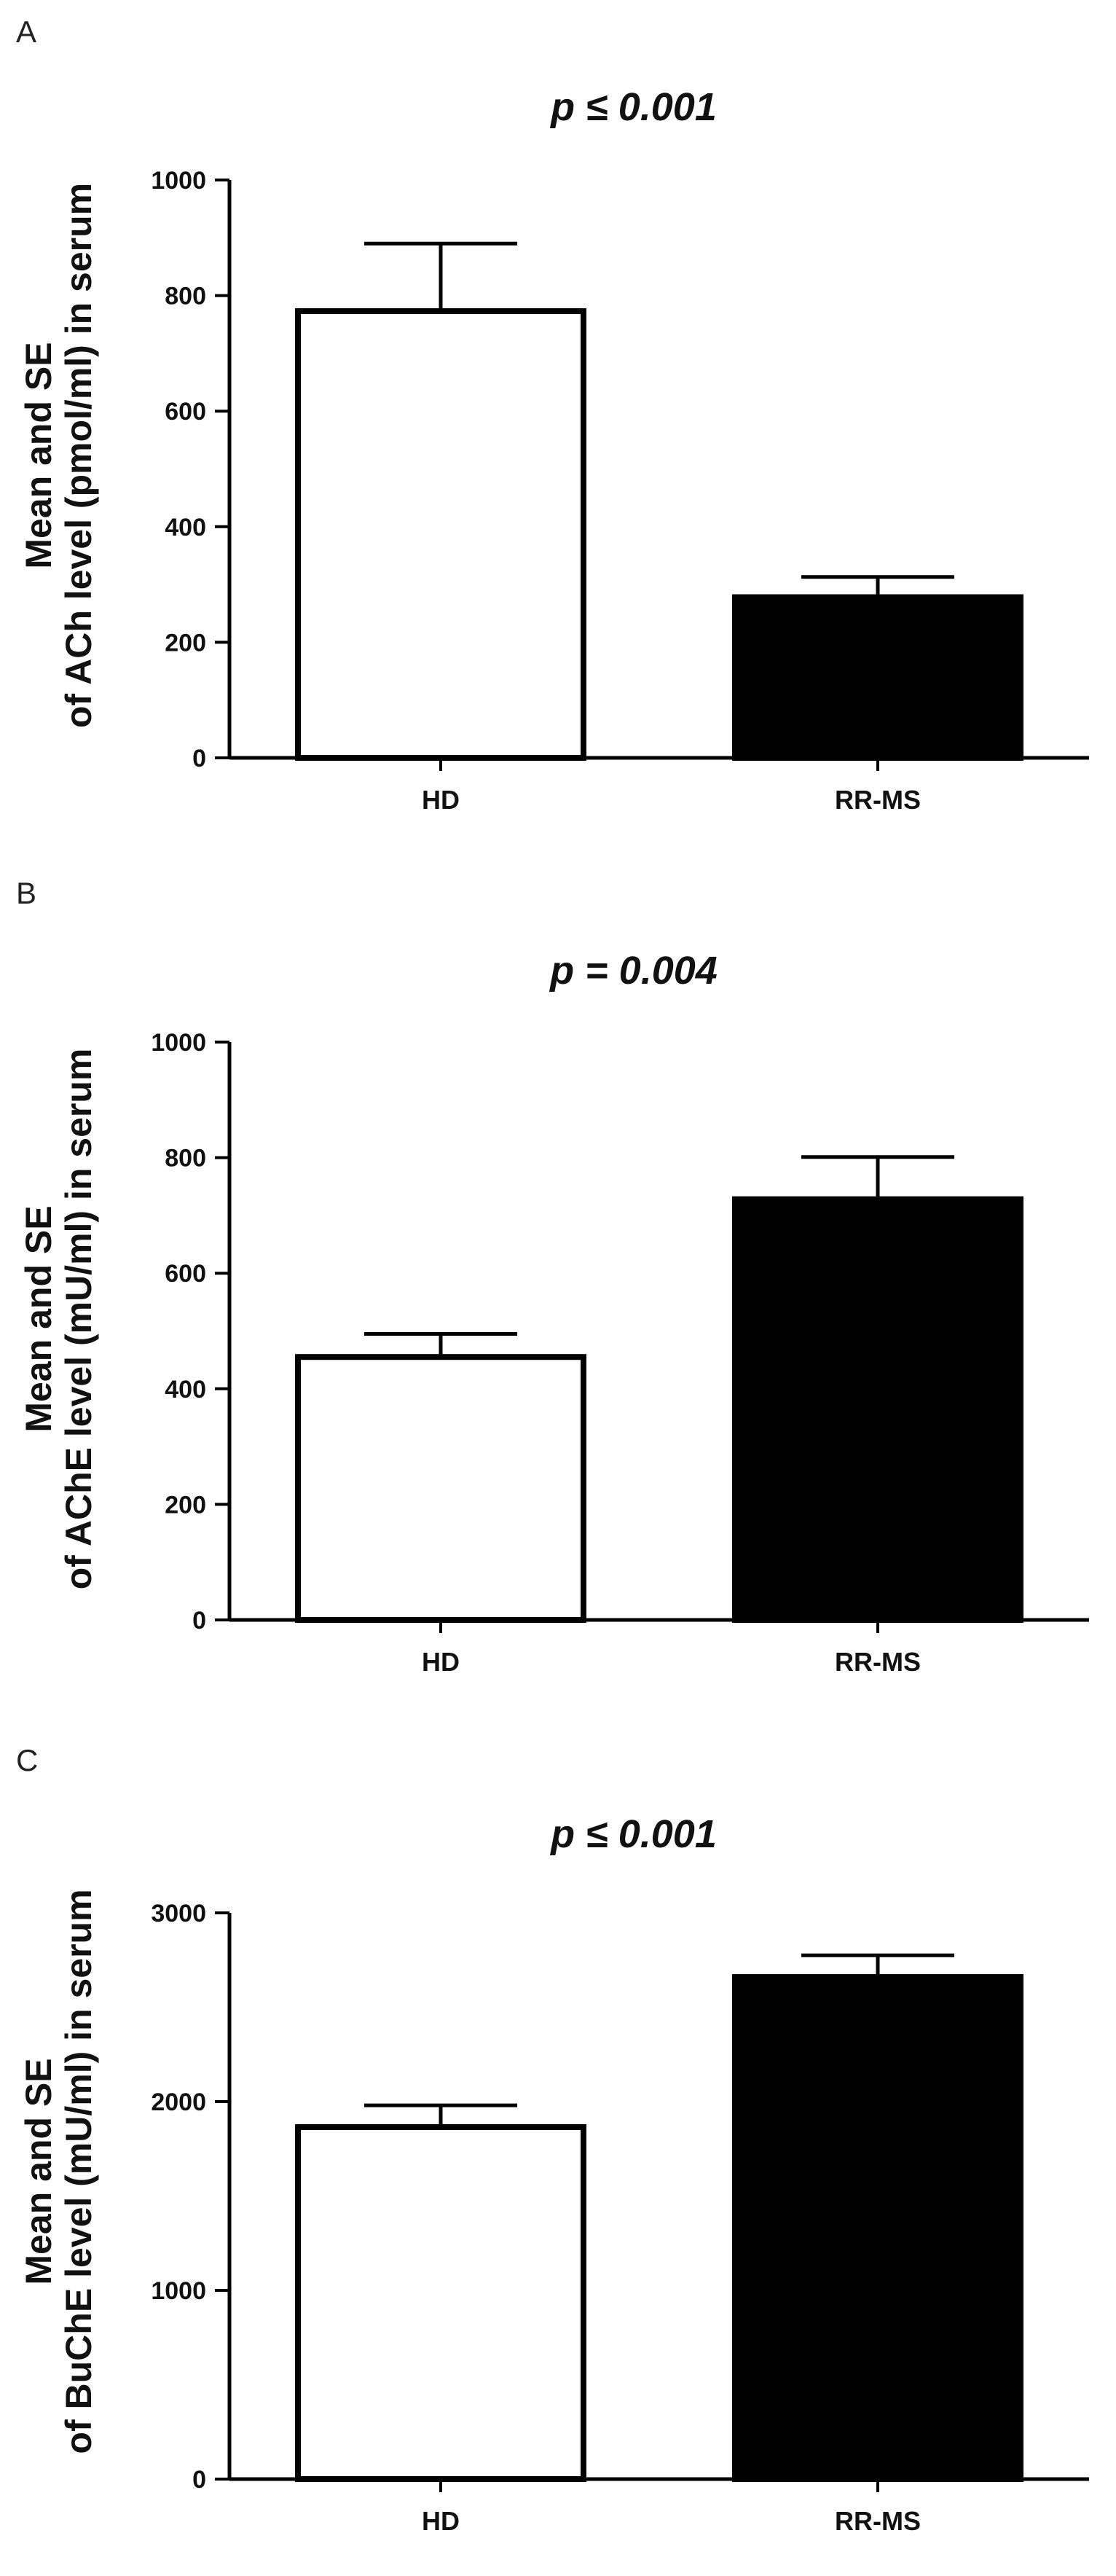  I want to click on panel-b-y-ticks: 0 200 400 600 800 1000, so click(190, 1332).